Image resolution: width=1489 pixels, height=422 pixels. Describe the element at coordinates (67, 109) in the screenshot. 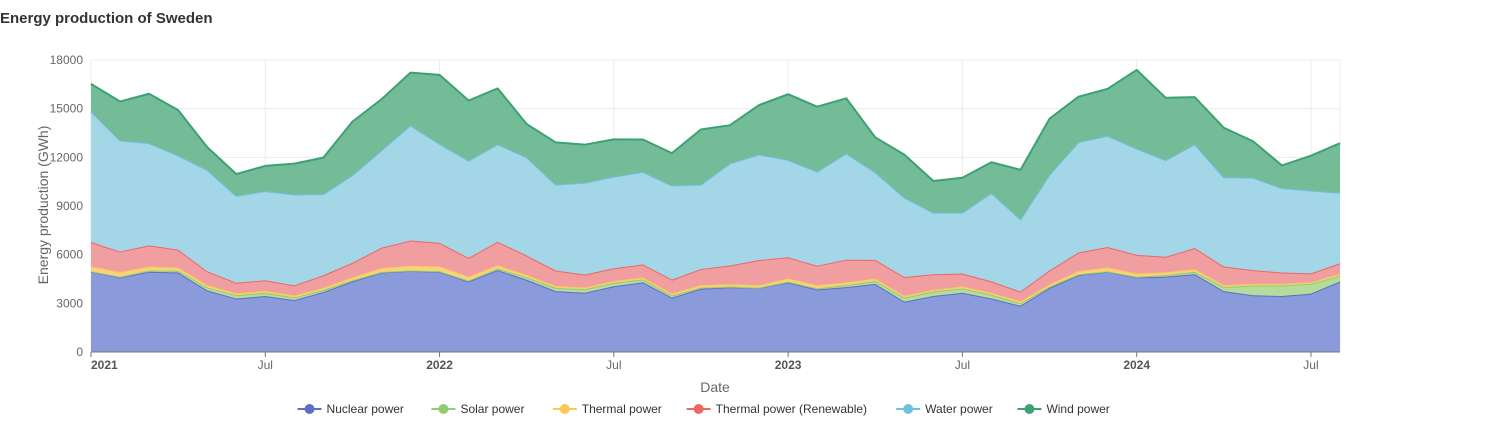

I see `y-tick-label: 15000` at that location.